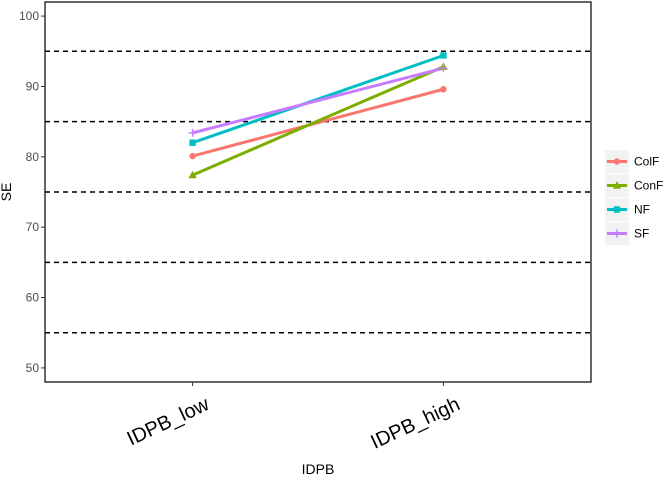  What do you see at coordinates (642, 210) in the screenshot?
I see `legend-label: NF` at bounding box center [642, 210].